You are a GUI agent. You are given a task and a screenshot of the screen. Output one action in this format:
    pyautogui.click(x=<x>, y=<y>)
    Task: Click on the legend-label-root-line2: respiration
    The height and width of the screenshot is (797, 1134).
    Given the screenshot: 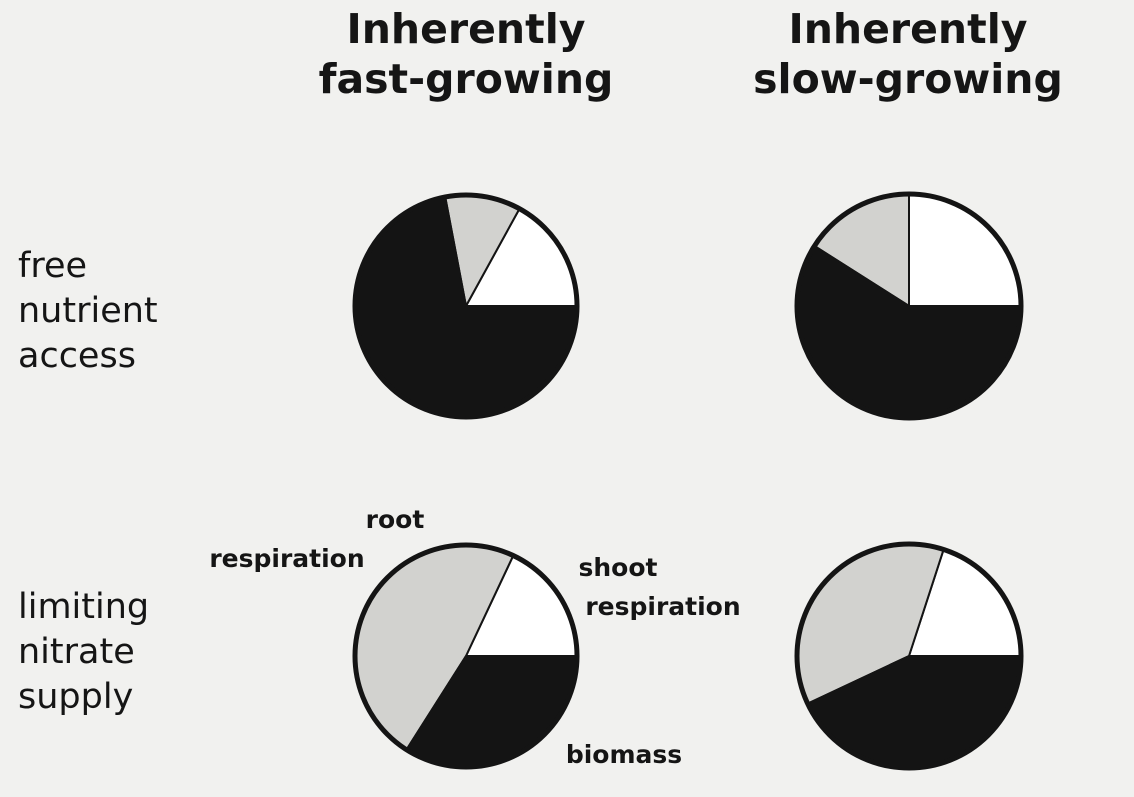 What is the action you would take?
    pyautogui.click(x=286, y=558)
    